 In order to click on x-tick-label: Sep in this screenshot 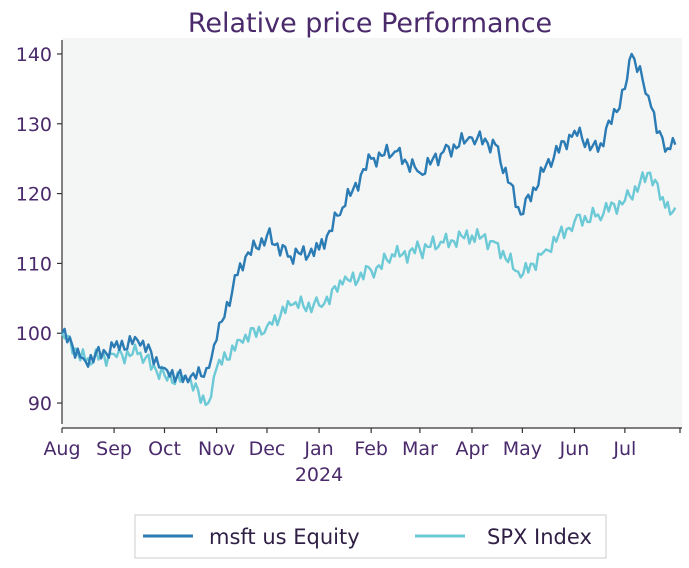, I will do `click(114, 449)`.